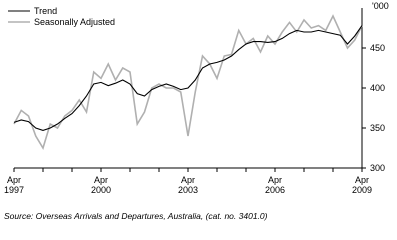 This screenshot has height=240, width=397. What do you see at coordinates (275, 185) in the screenshot?
I see `x-tick-label: Apr 2006` at bounding box center [275, 185].